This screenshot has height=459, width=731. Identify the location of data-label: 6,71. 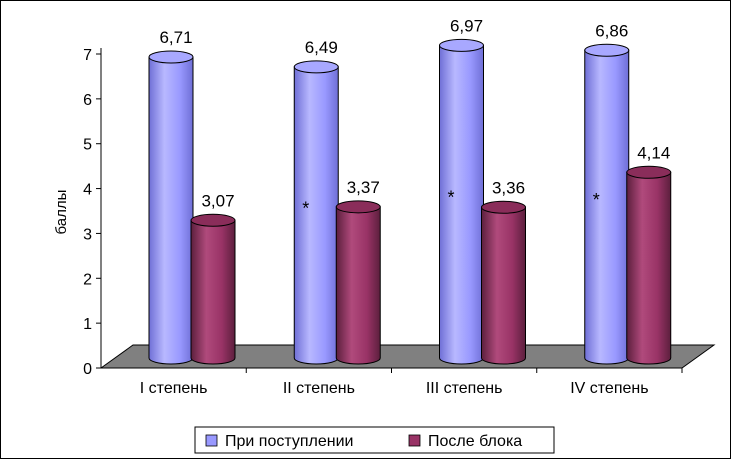
(175, 37).